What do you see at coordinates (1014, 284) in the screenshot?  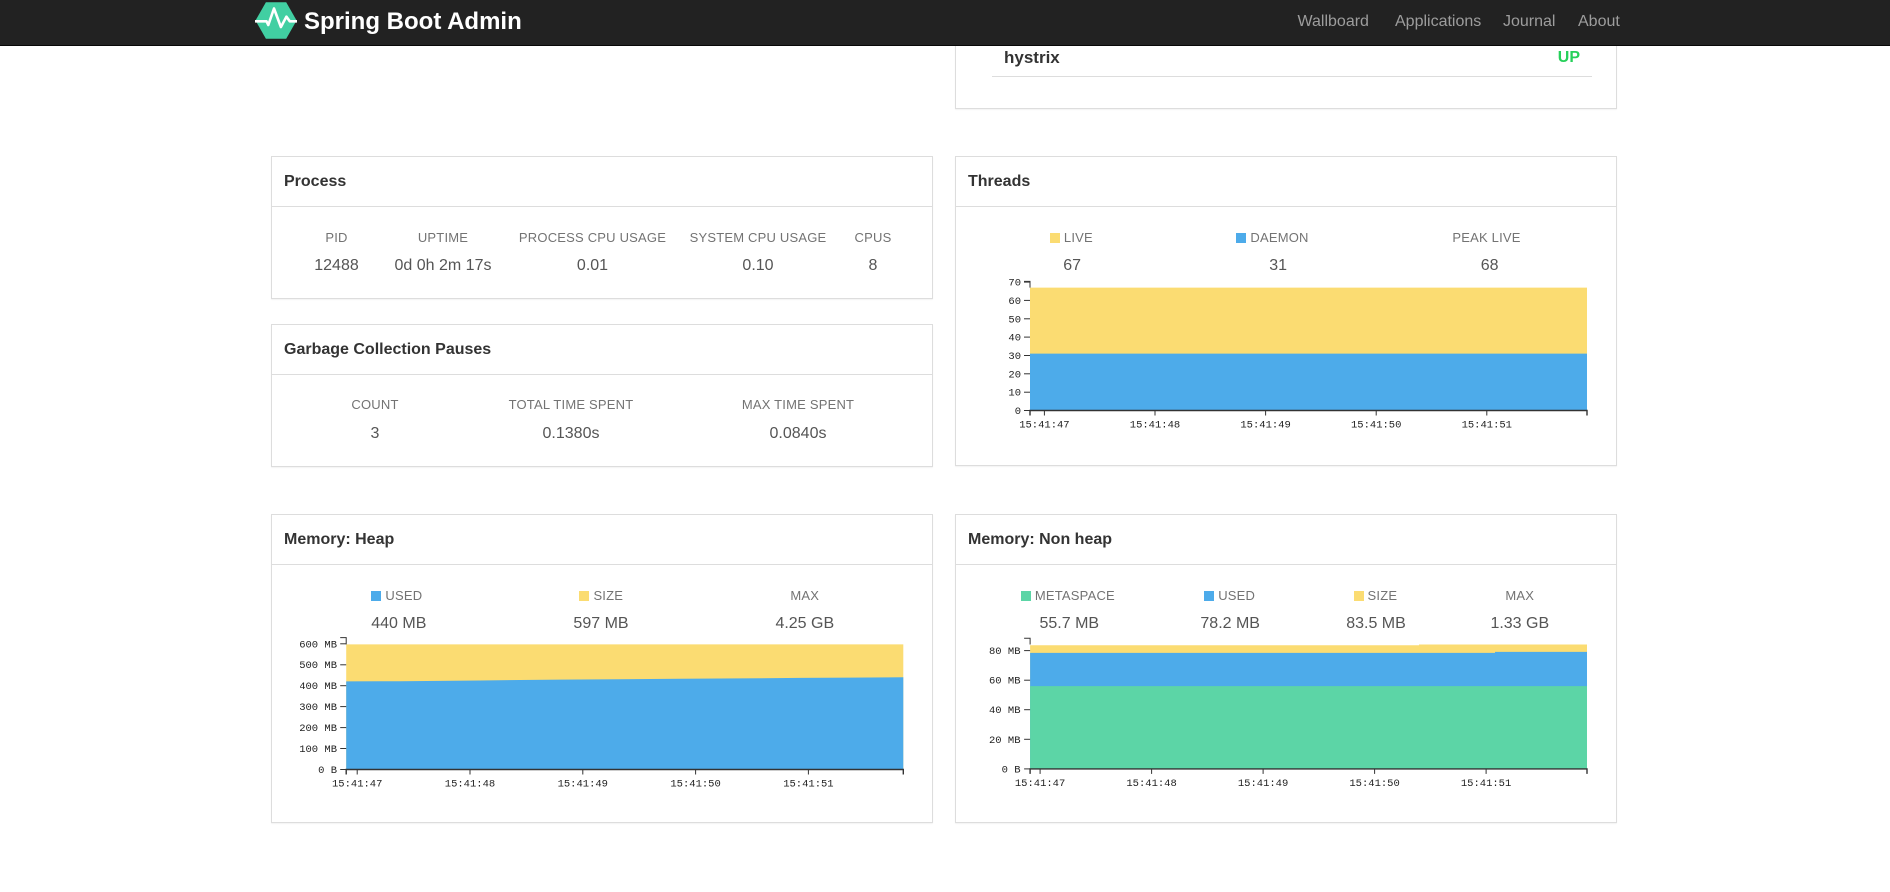 I see `svg-text: 70` at bounding box center [1014, 284].